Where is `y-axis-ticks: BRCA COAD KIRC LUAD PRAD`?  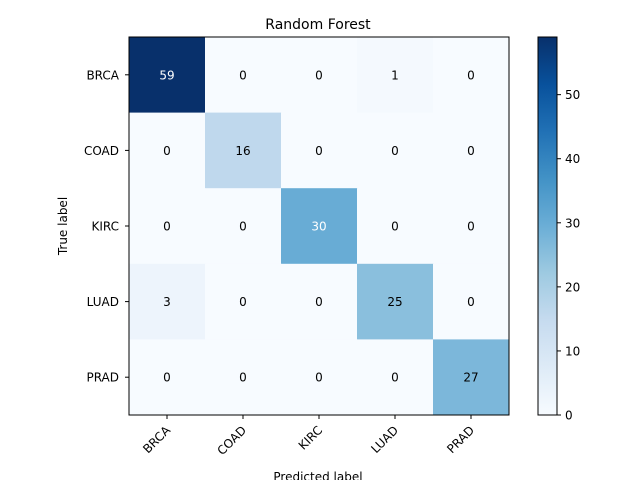 y-axis-ticks: BRCA COAD KIRC LUAD PRAD is located at coordinates (106, 226).